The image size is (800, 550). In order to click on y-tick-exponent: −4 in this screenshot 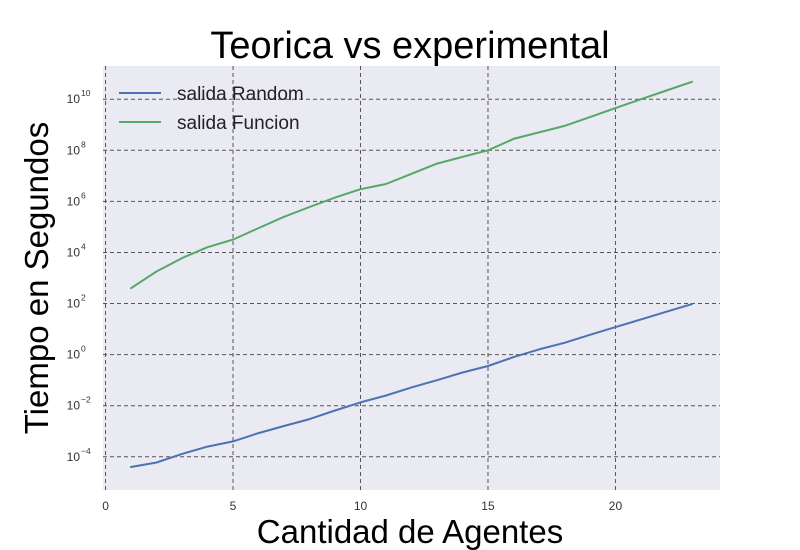, I will do `click(86, 451)`.